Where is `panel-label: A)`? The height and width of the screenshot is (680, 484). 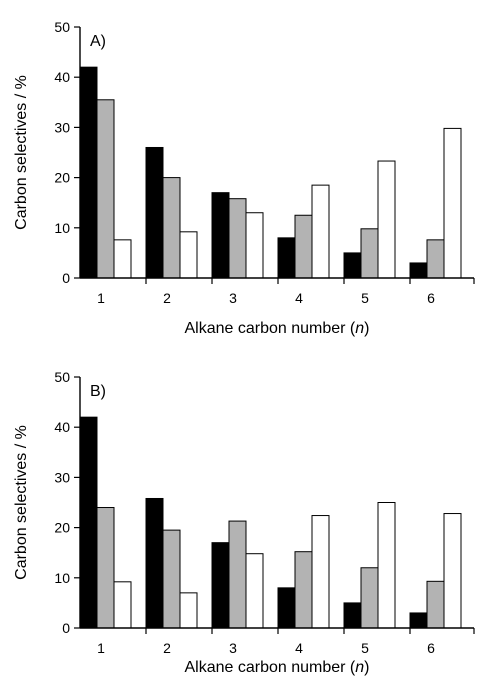 panel-label: A) is located at coordinates (98, 41).